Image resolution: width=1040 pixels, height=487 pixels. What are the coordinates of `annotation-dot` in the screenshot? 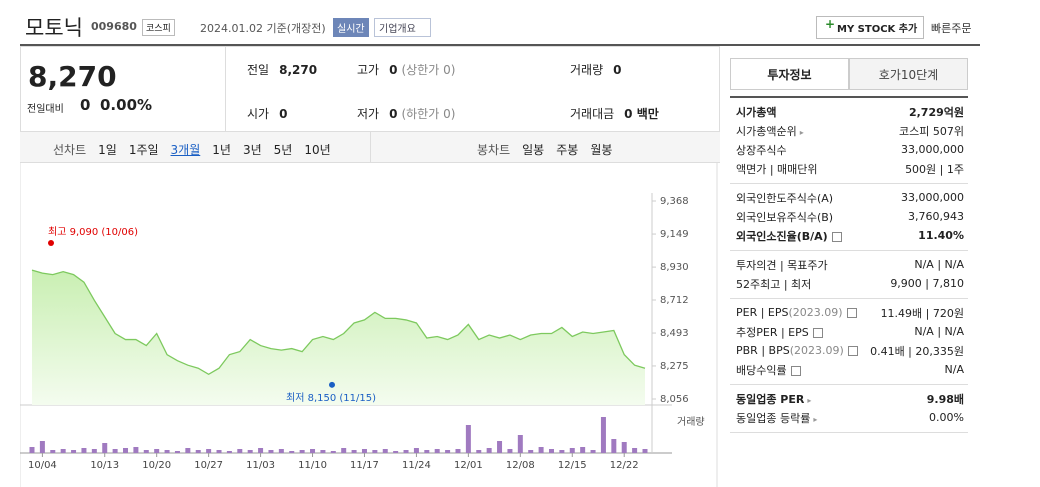 It's located at (51, 242).